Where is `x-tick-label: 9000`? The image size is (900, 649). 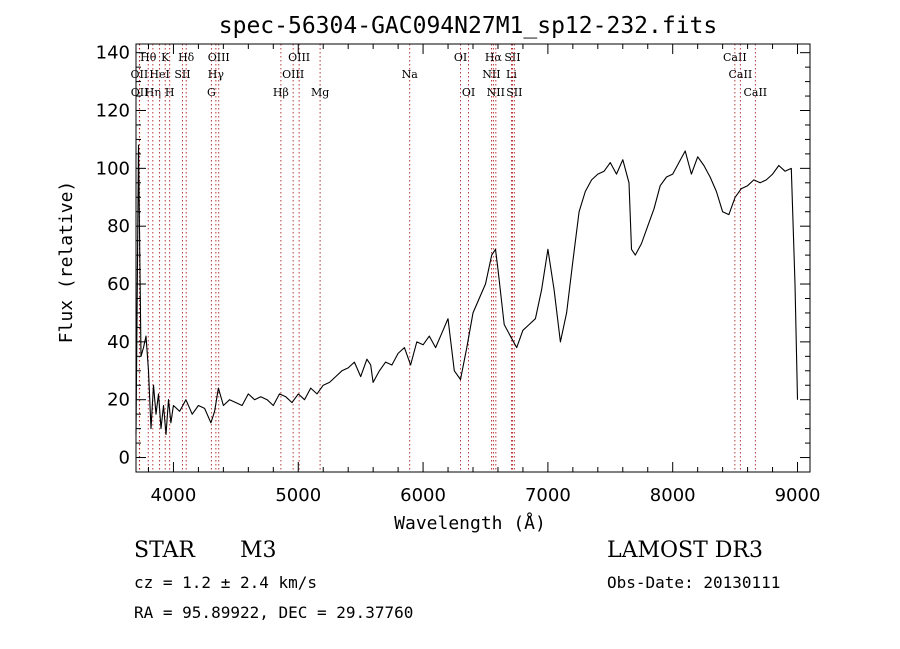 x-tick-label: 9000 is located at coordinates (798, 495).